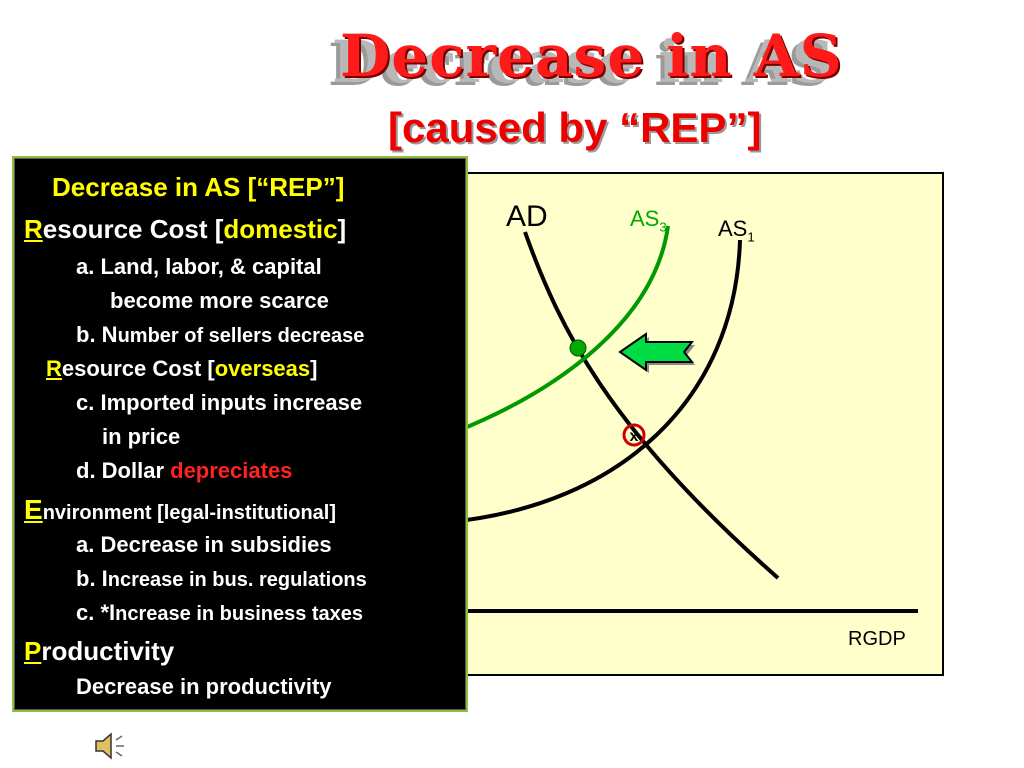  I want to click on item-a-line2: become more scarce, so click(219, 300).